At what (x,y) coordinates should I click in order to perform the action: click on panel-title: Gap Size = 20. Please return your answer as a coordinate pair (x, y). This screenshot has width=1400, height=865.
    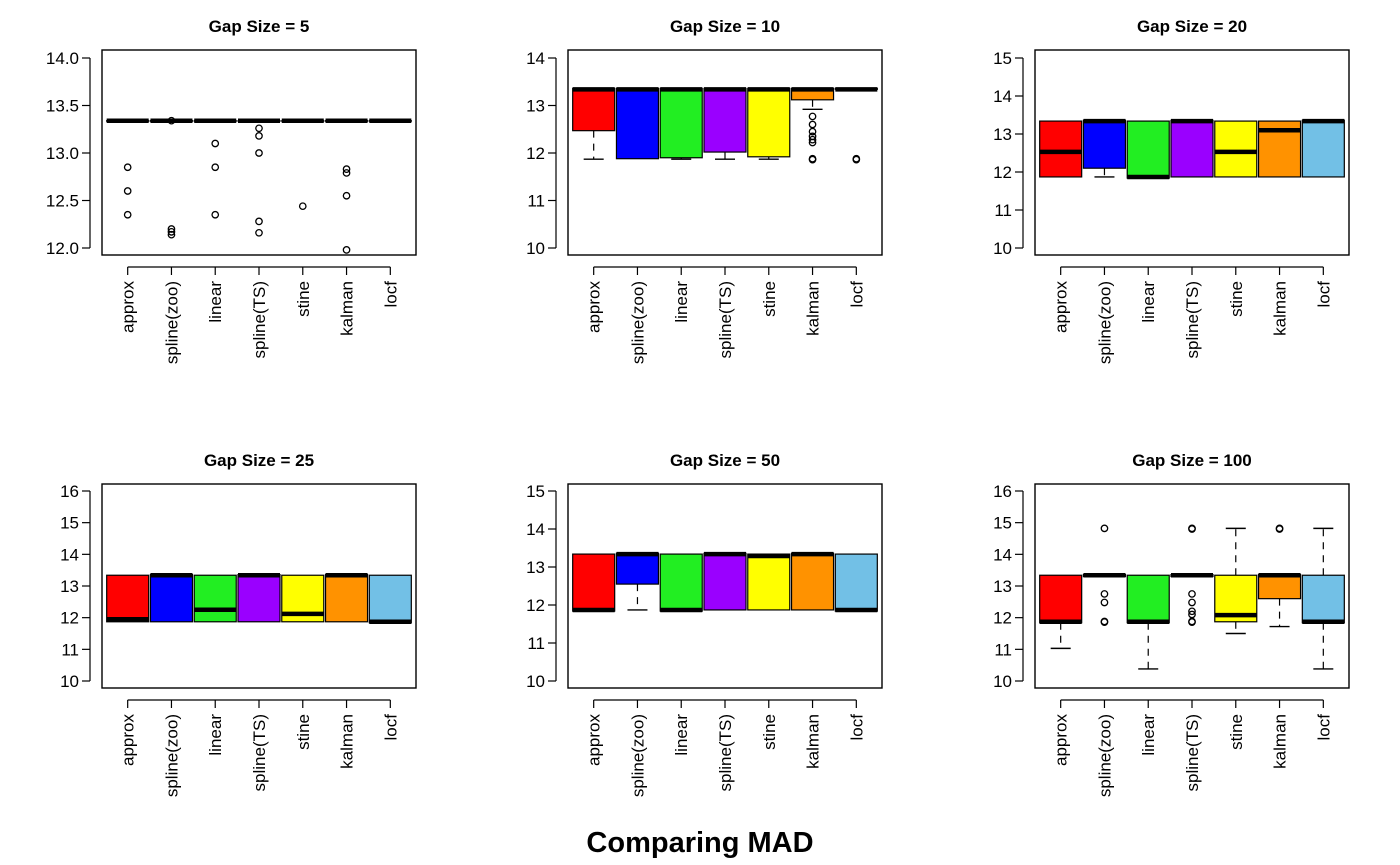
    Looking at the image, I should click on (1192, 26).